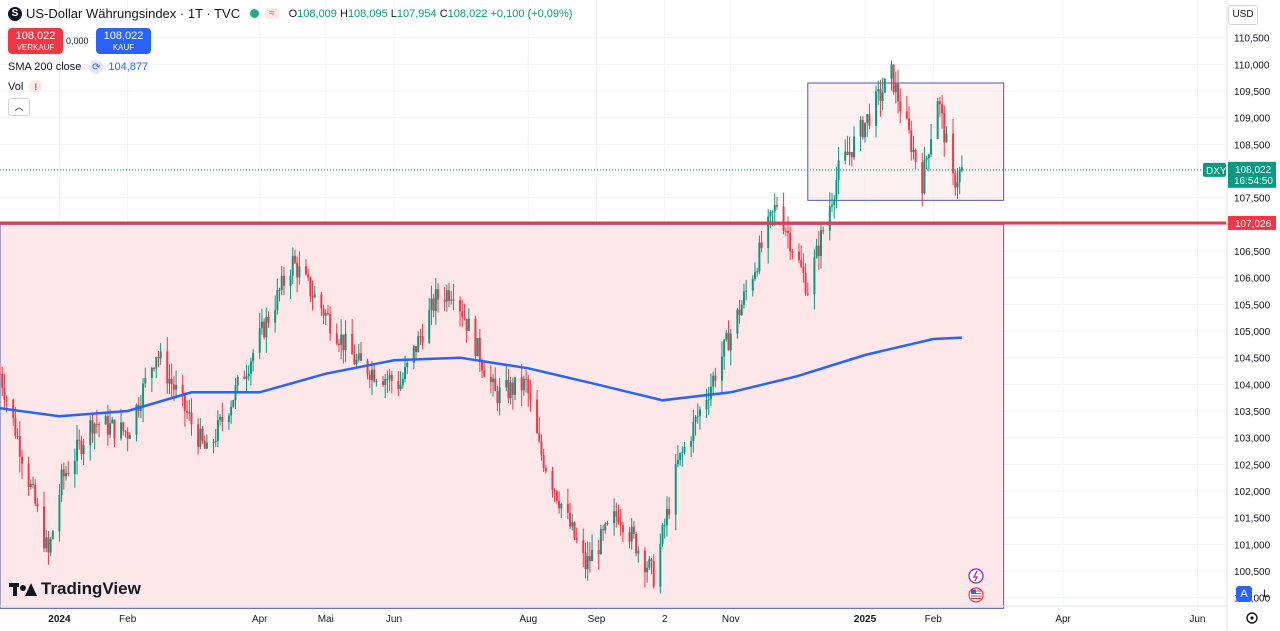 The width and height of the screenshot is (1280, 631). What do you see at coordinates (45, 67) in the screenshot?
I see `sma-label: SMA 200 close` at bounding box center [45, 67].